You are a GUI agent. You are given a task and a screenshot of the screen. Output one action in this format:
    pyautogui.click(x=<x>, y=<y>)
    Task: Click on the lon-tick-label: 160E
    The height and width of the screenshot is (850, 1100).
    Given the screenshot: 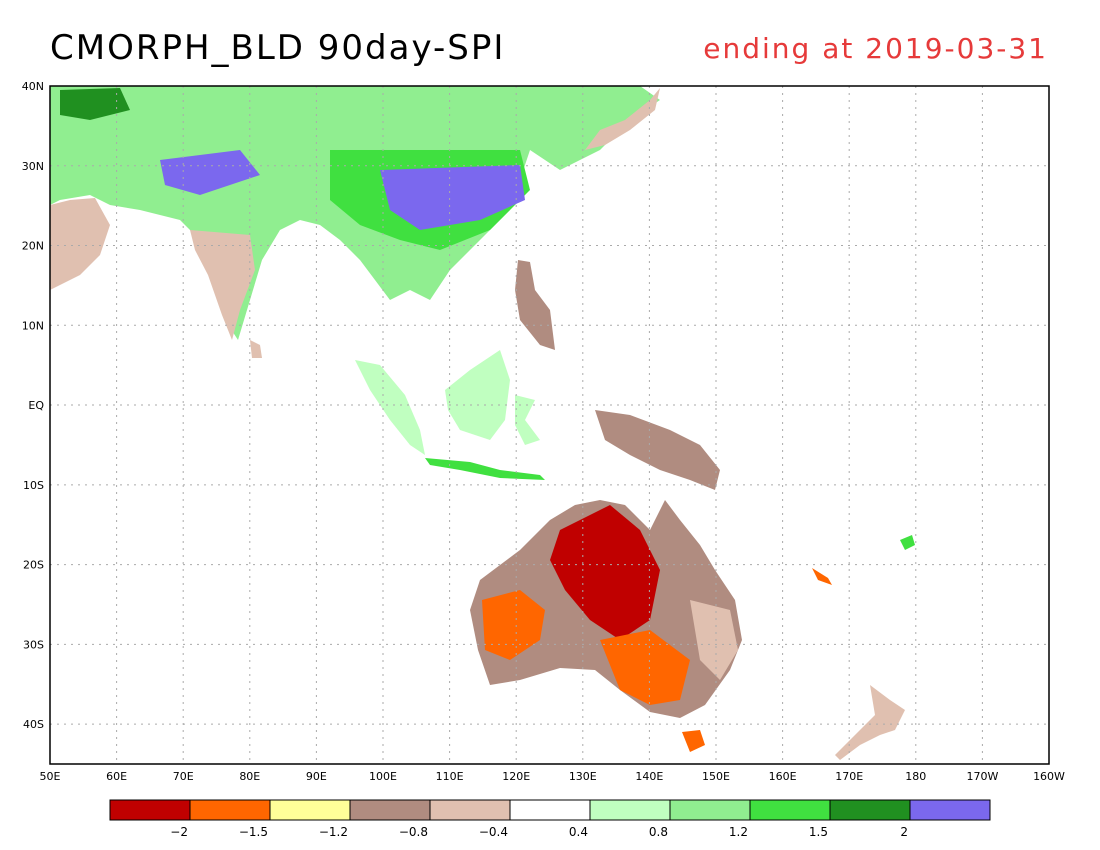 What is the action you would take?
    pyautogui.click(x=783, y=776)
    